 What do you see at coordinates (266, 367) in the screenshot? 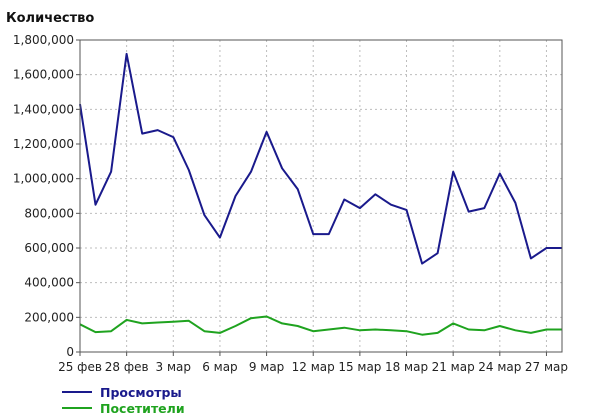
I see `x-tick-label: 9 мар` at bounding box center [266, 367].